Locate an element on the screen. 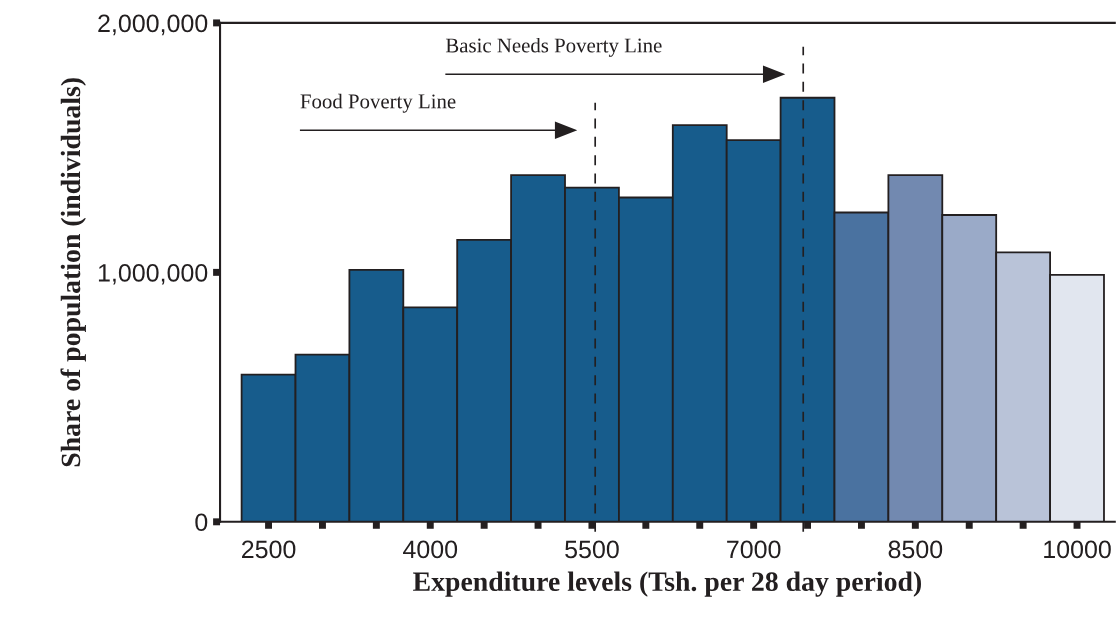 This screenshot has width=1117, height=619. x-axis-title: Expenditure levels (Tsh. per 28 day period) is located at coordinates (667, 584).